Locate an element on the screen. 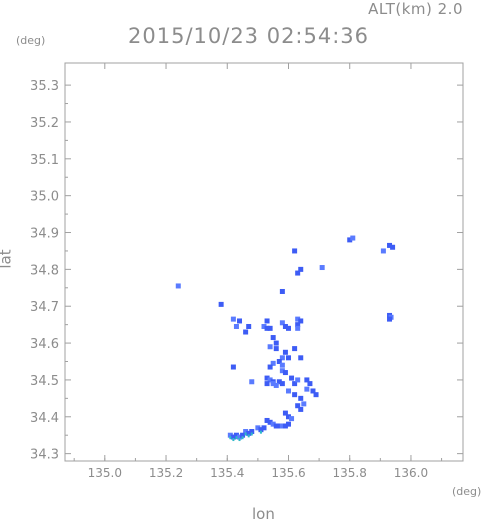 The height and width of the screenshot is (523, 491). altitude-label: ALT(km) 2.0 is located at coordinates (415, 9).